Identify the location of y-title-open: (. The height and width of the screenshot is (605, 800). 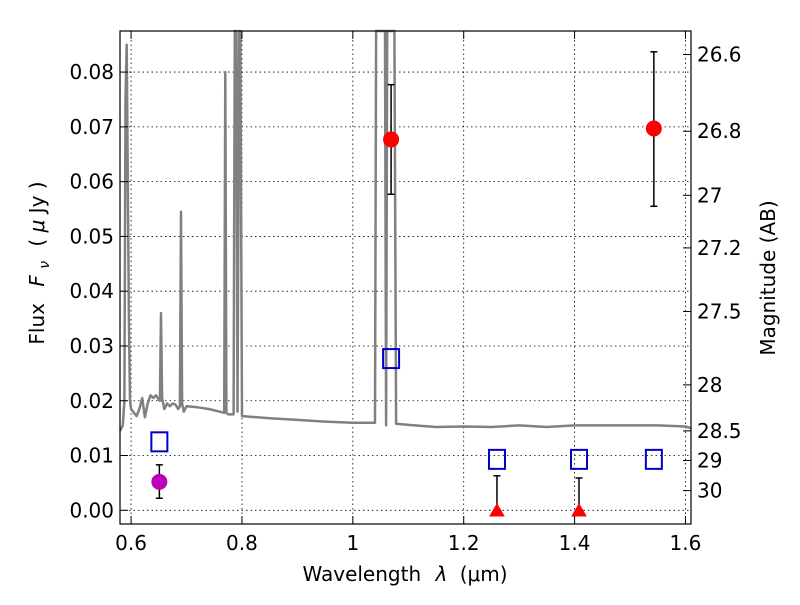
(37, 239).